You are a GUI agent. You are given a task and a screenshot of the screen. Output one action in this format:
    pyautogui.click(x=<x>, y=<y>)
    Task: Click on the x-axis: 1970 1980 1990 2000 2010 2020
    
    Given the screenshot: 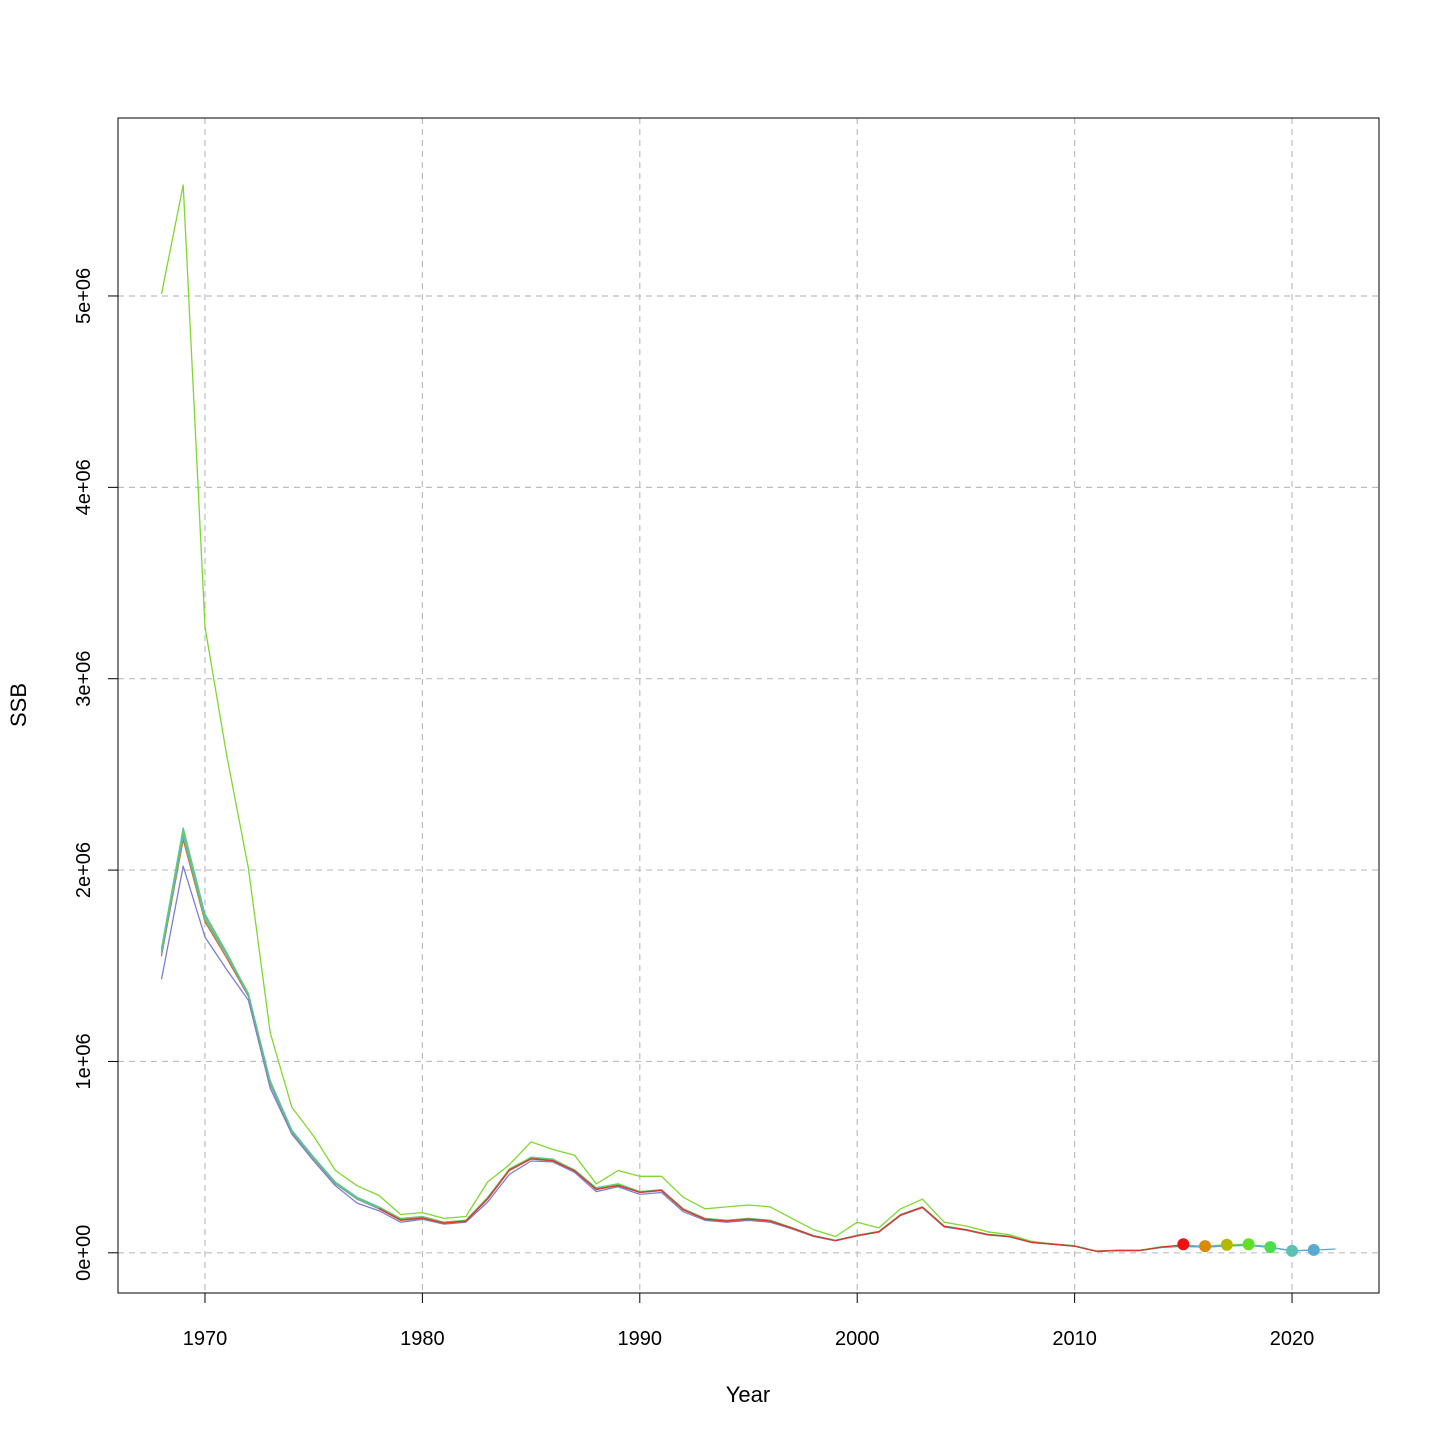 What is the action you would take?
    pyautogui.click(x=749, y=1321)
    